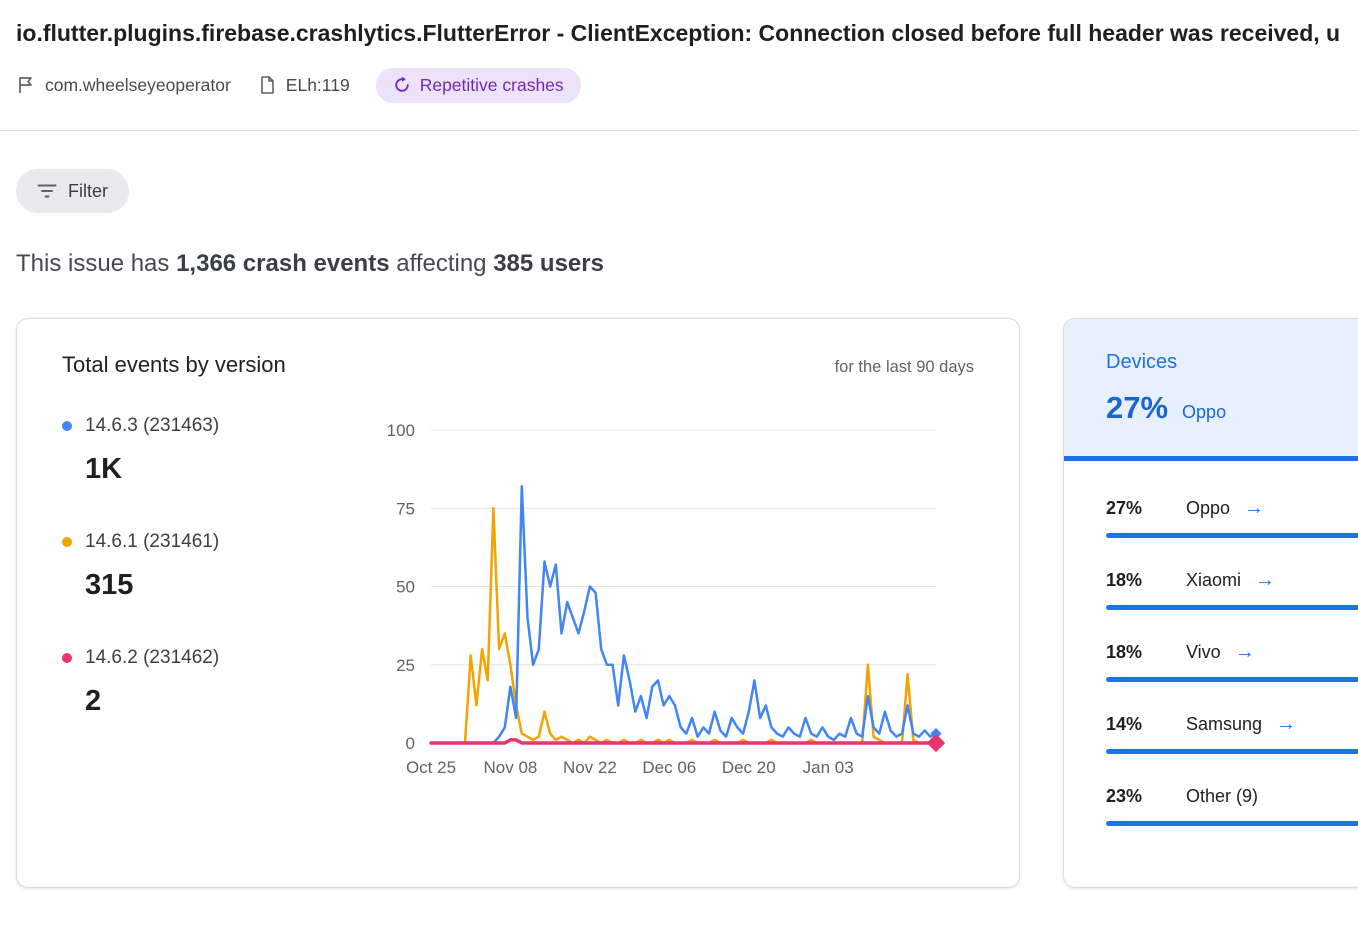 Image resolution: width=1358 pixels, height=935 pixels. Describe the element at coordinates (401, 430) in the screenshot. I see `svg-text: 100` at that location.